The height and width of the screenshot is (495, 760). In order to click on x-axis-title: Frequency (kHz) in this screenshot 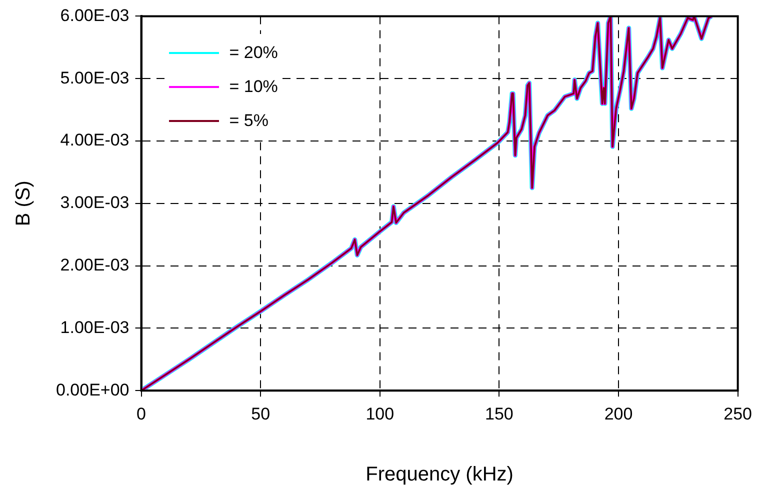, I will do `click(440, 475)`.